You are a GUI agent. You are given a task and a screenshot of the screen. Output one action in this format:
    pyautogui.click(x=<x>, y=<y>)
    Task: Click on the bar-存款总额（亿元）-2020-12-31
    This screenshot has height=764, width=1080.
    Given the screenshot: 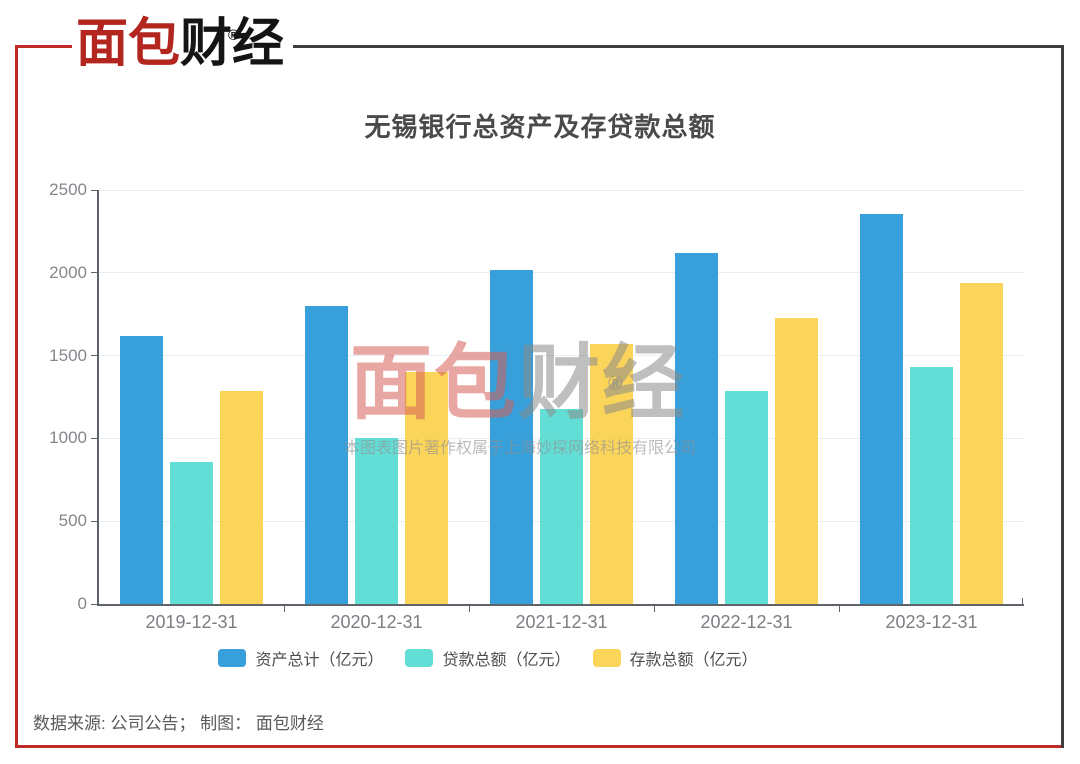 What is the action you would take?
    pyautogui.click(x=426, y=488)
    